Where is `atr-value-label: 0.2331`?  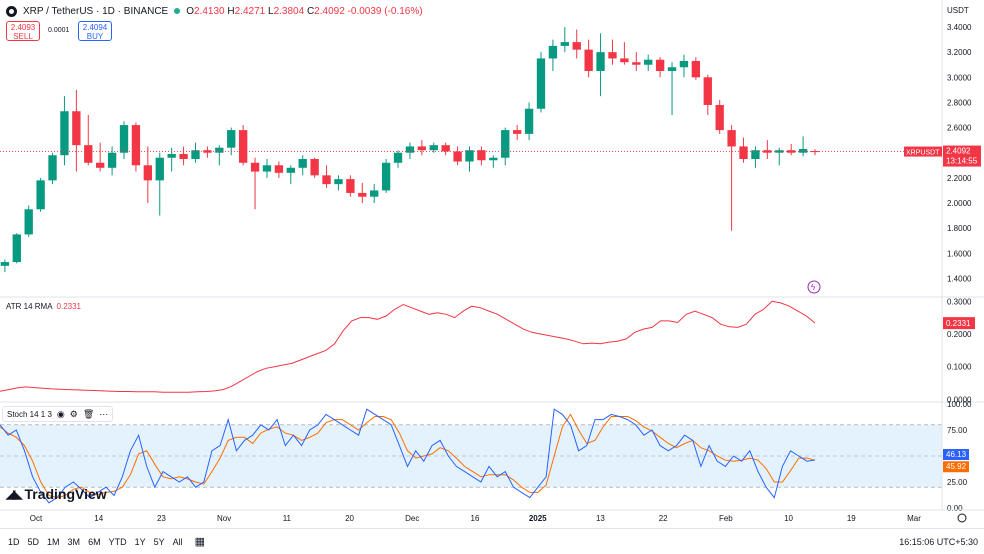
atr-value-label: 0.2331 is located at coordinates (958, 323).